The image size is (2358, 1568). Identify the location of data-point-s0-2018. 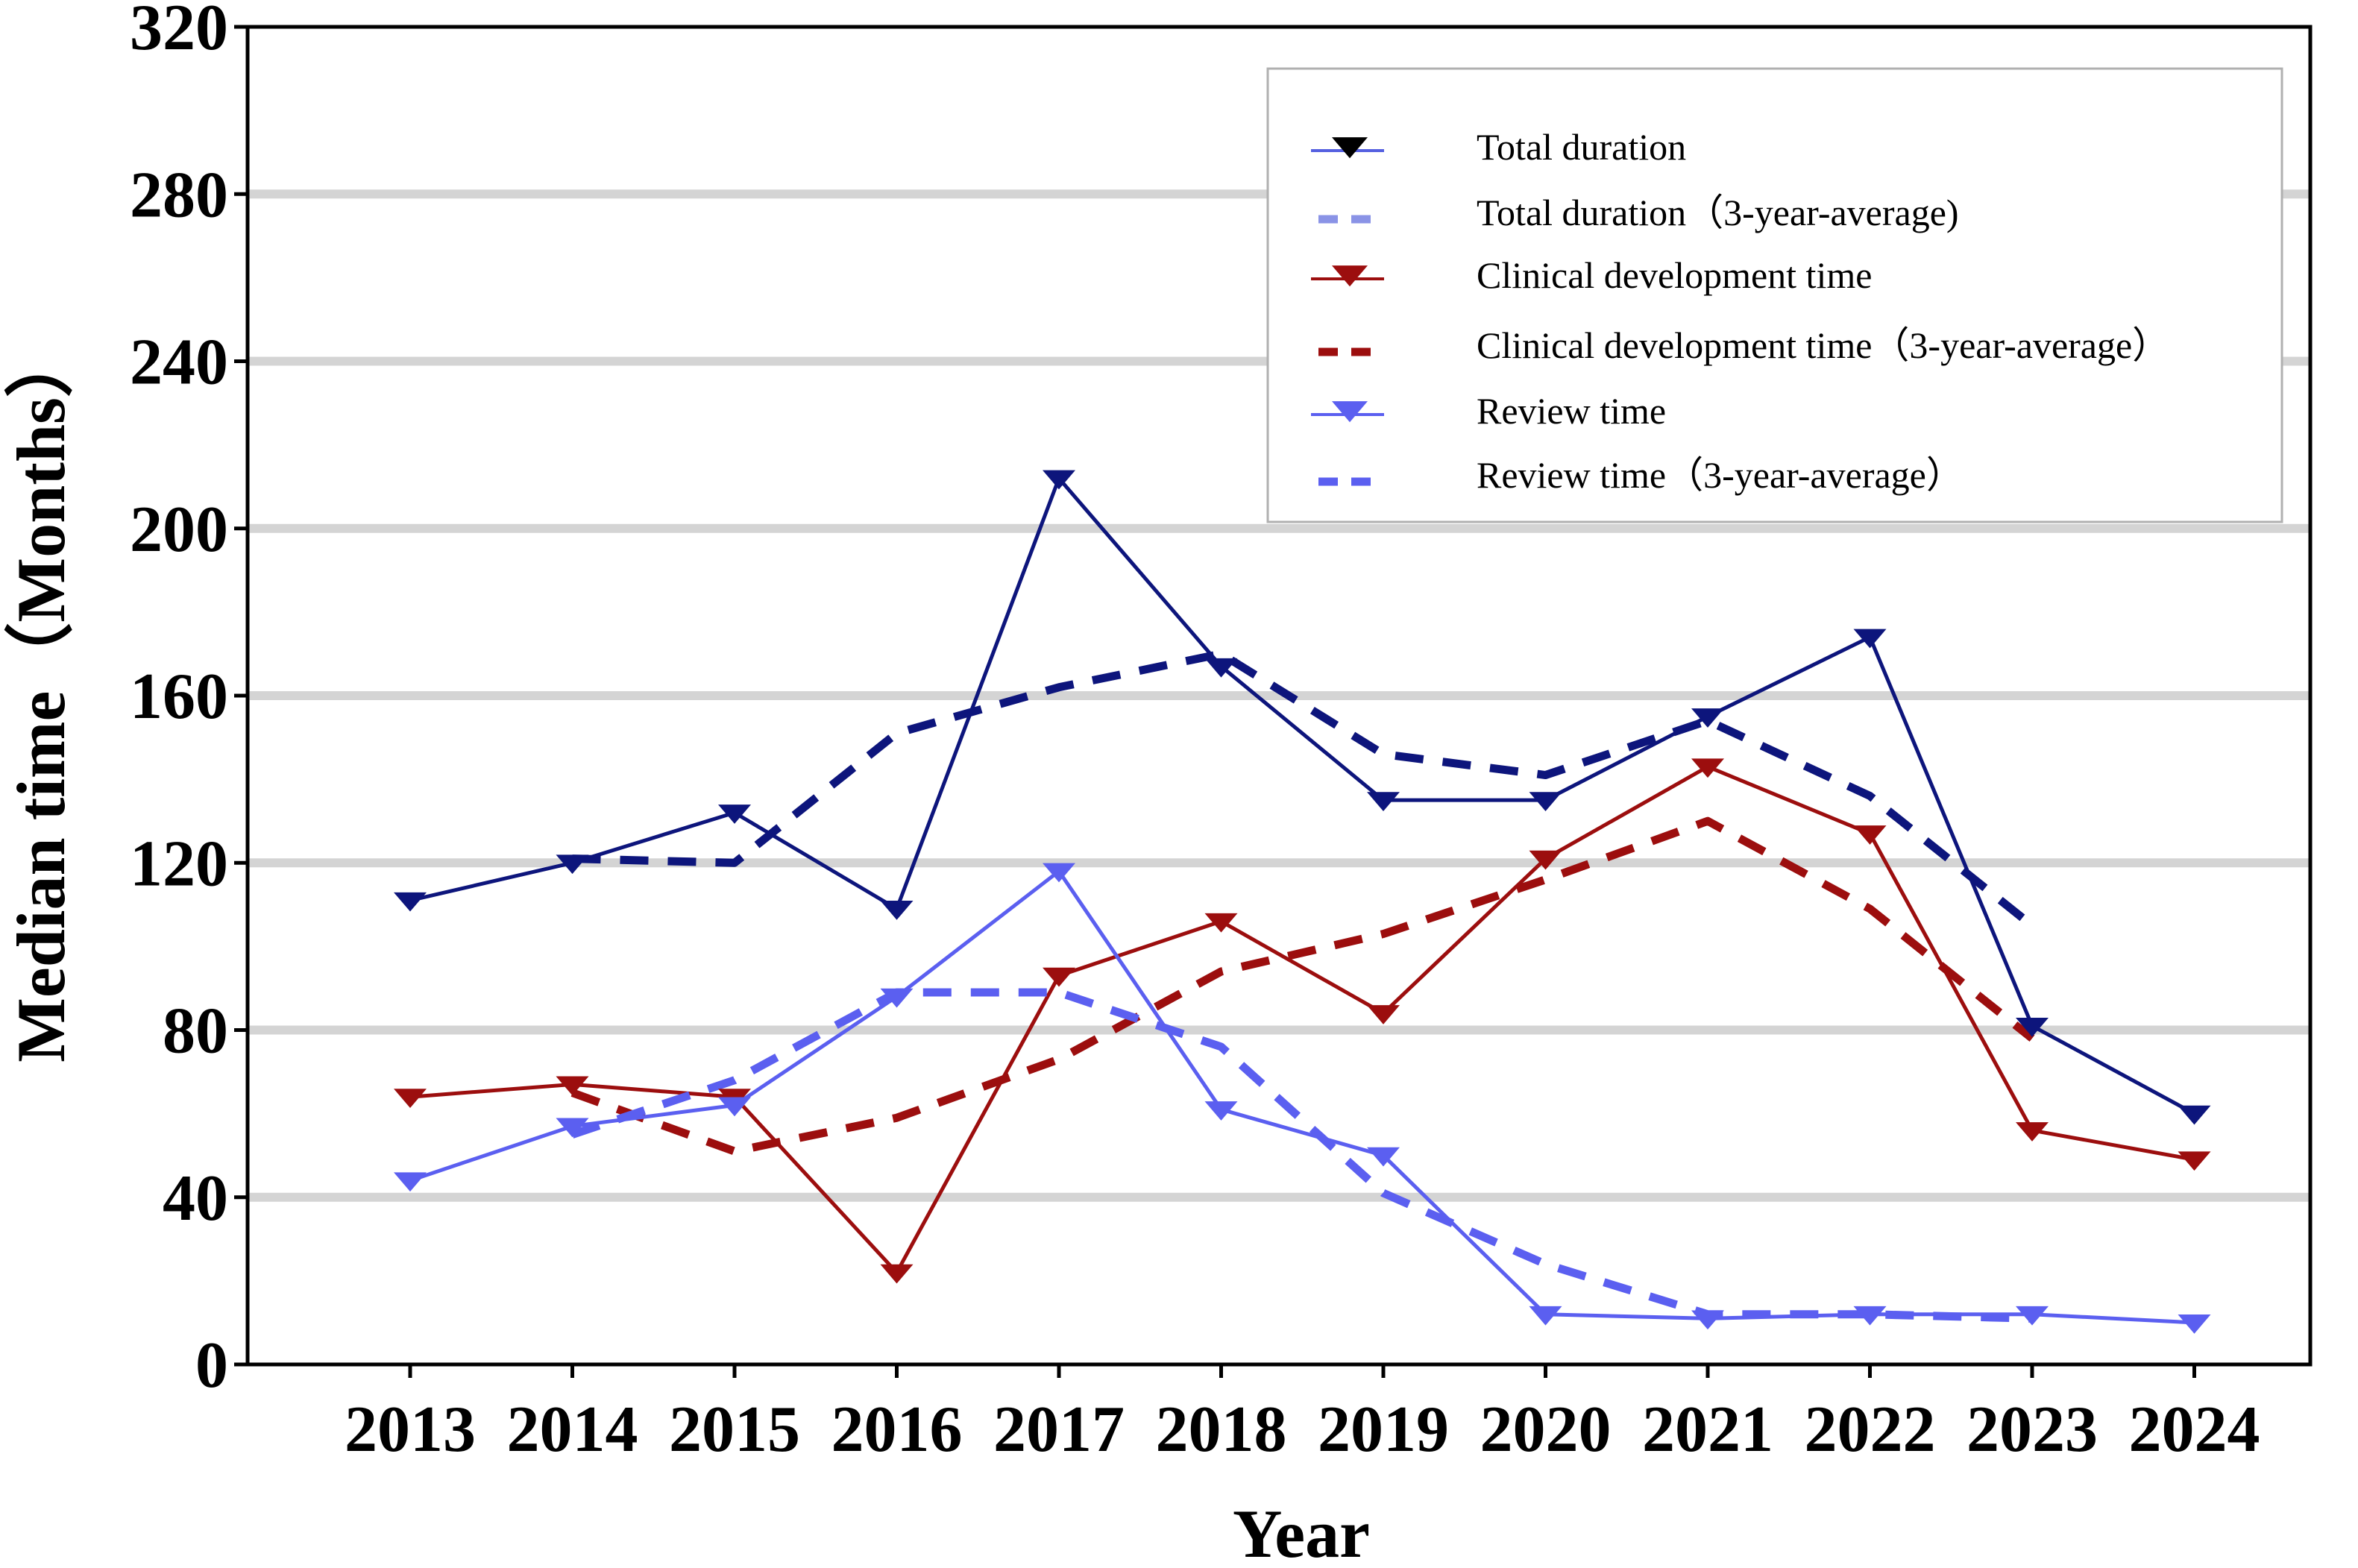
(1221, 668).